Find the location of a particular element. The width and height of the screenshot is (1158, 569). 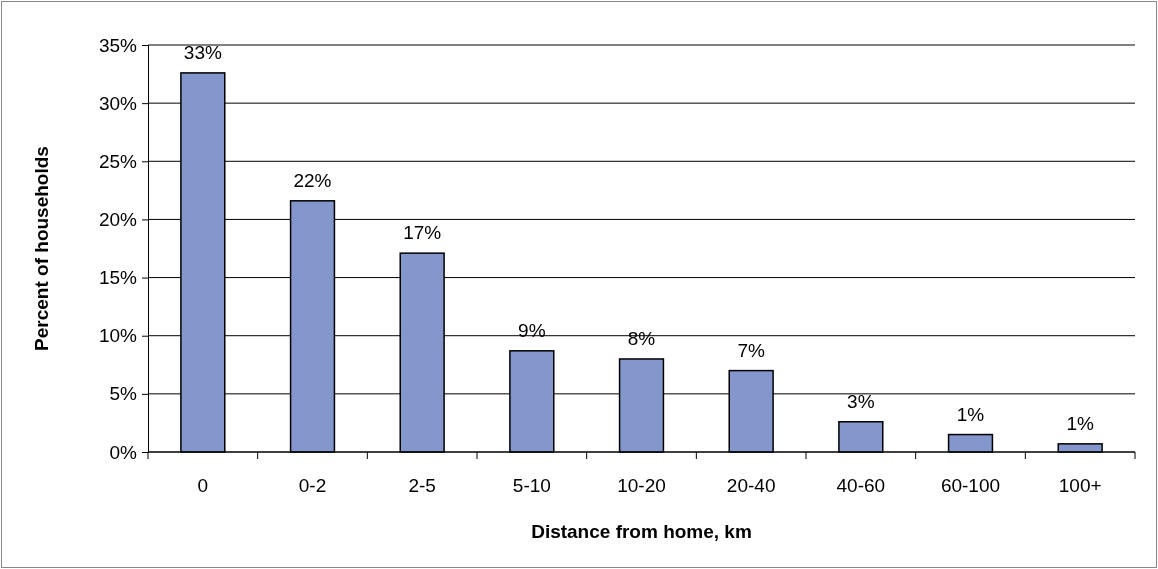

y-tick-label: 35% is located at coordinates (118, 45).